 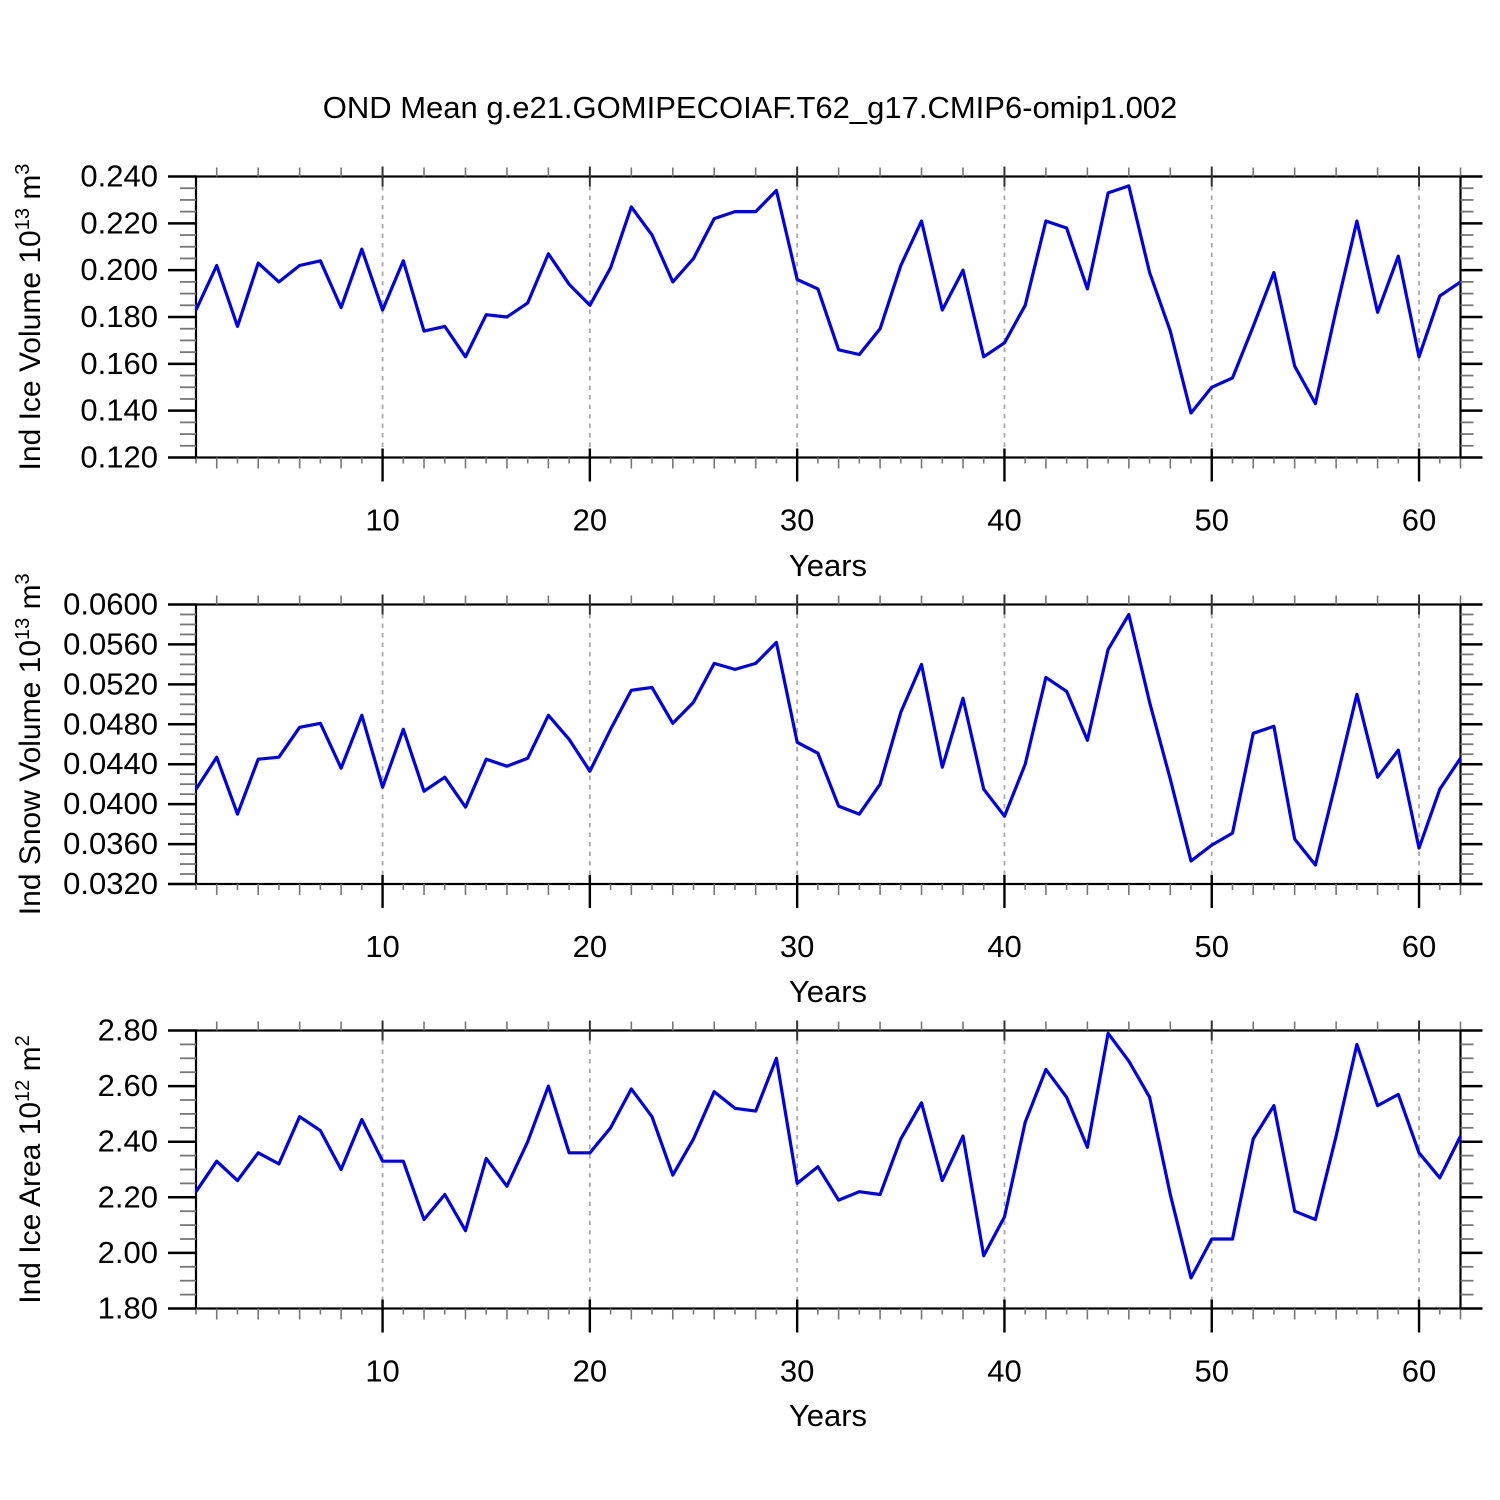 What do you see at coordinates (110, 803) in the screenshot?
I see `y-tick-label: 0.0400` at bounding box center [110, 803].